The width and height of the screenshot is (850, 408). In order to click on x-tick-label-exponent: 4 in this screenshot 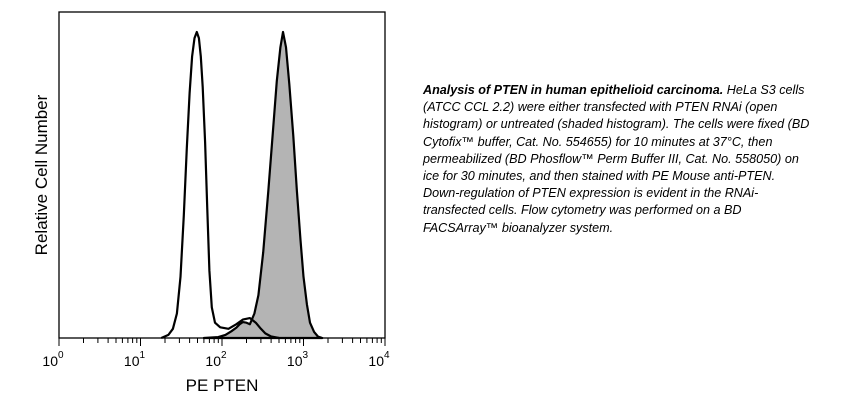, I will do `click(387, 355)`.